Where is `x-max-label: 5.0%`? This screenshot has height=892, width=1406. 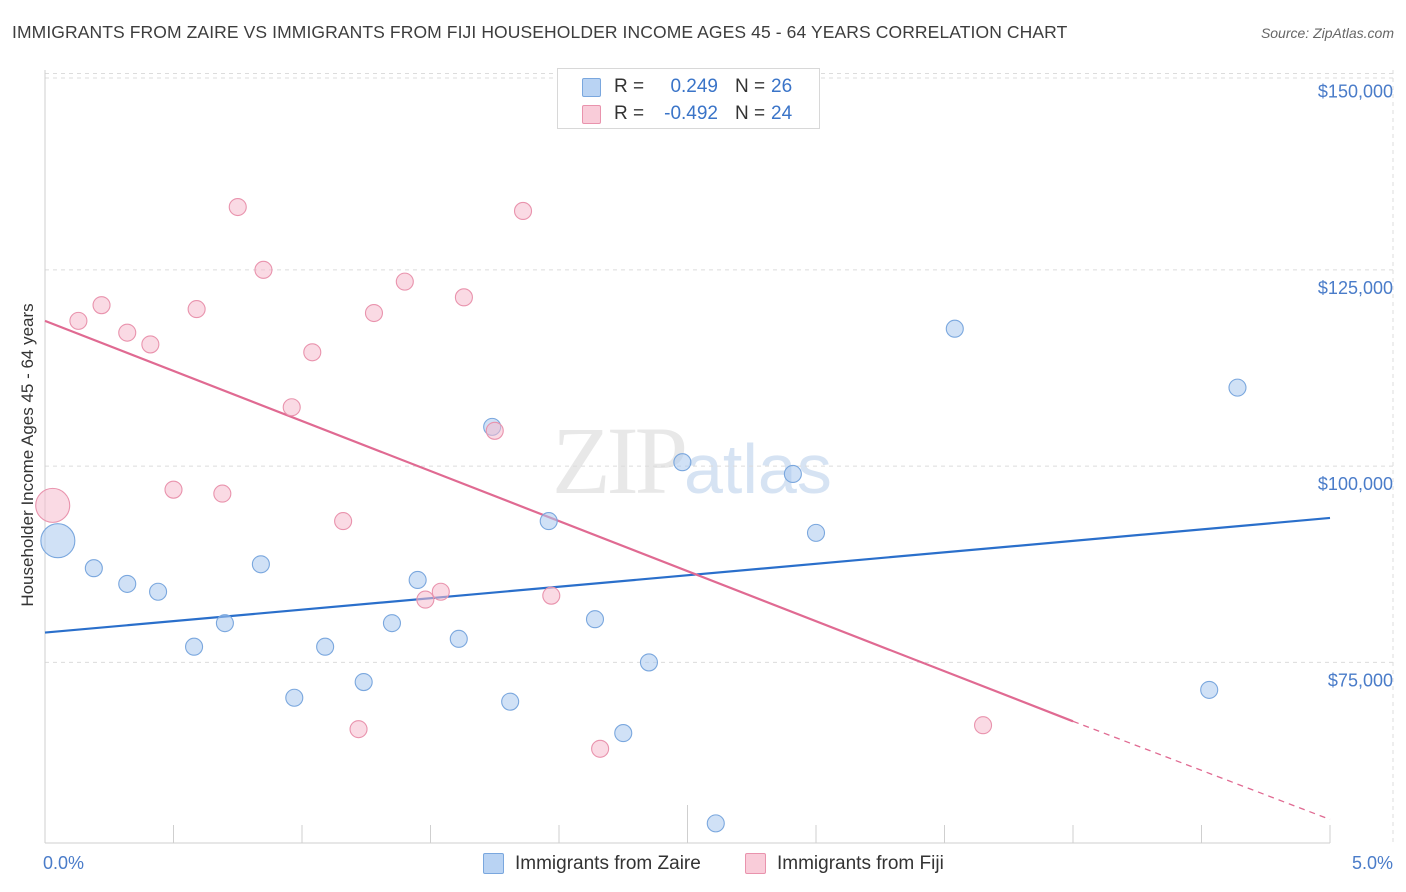
x-max-label: 5.0% is located at coordinates (1372, 863).